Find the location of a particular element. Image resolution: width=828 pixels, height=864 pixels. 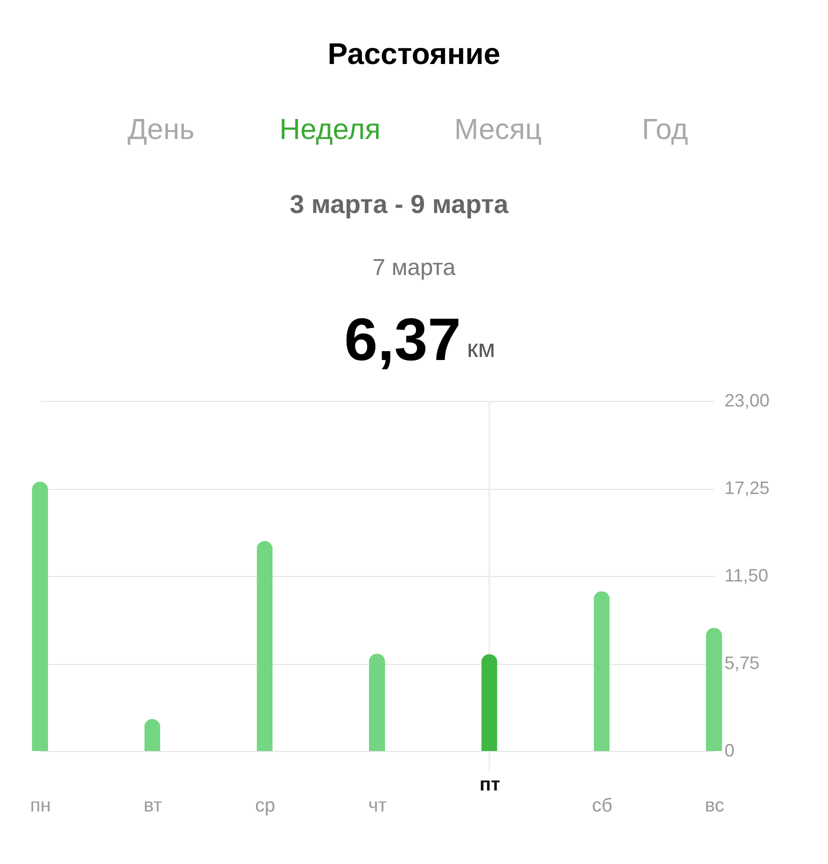

x-tick-label: вт is located at coordinates (153, 806).